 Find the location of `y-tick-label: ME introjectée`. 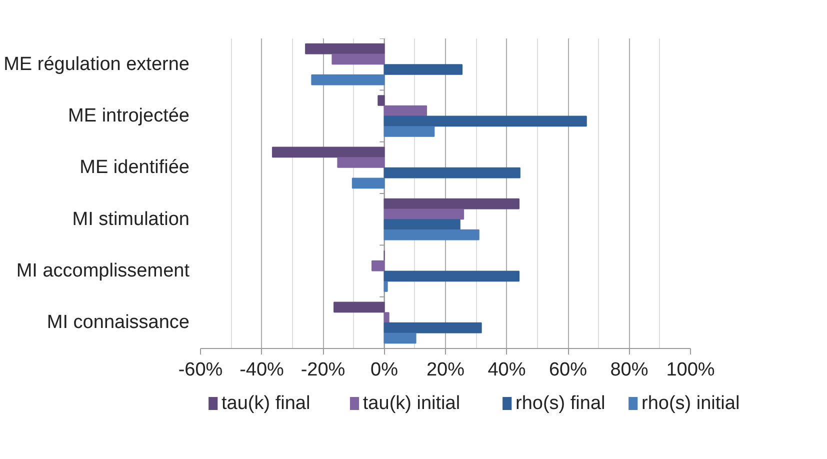

y-tick-label: ME introjectée is located at coordinates (129, 116).